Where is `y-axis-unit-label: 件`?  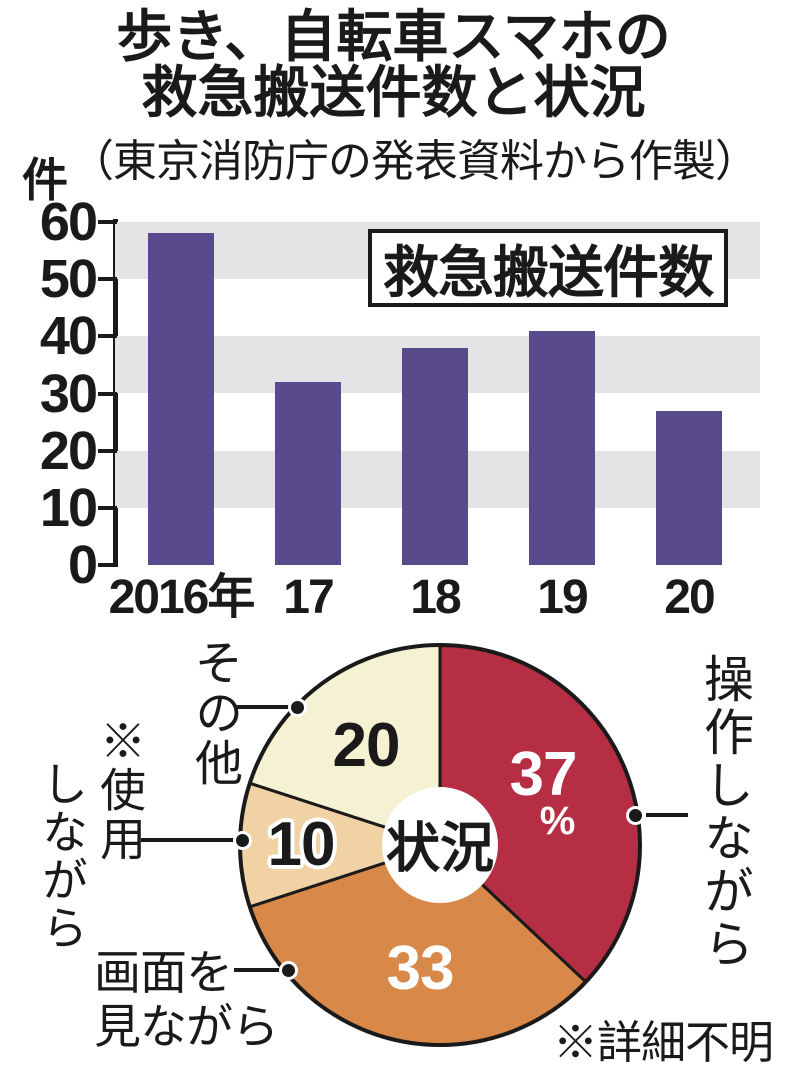
y-axis-unit-label: 件 is located at coordinates (45, 180).